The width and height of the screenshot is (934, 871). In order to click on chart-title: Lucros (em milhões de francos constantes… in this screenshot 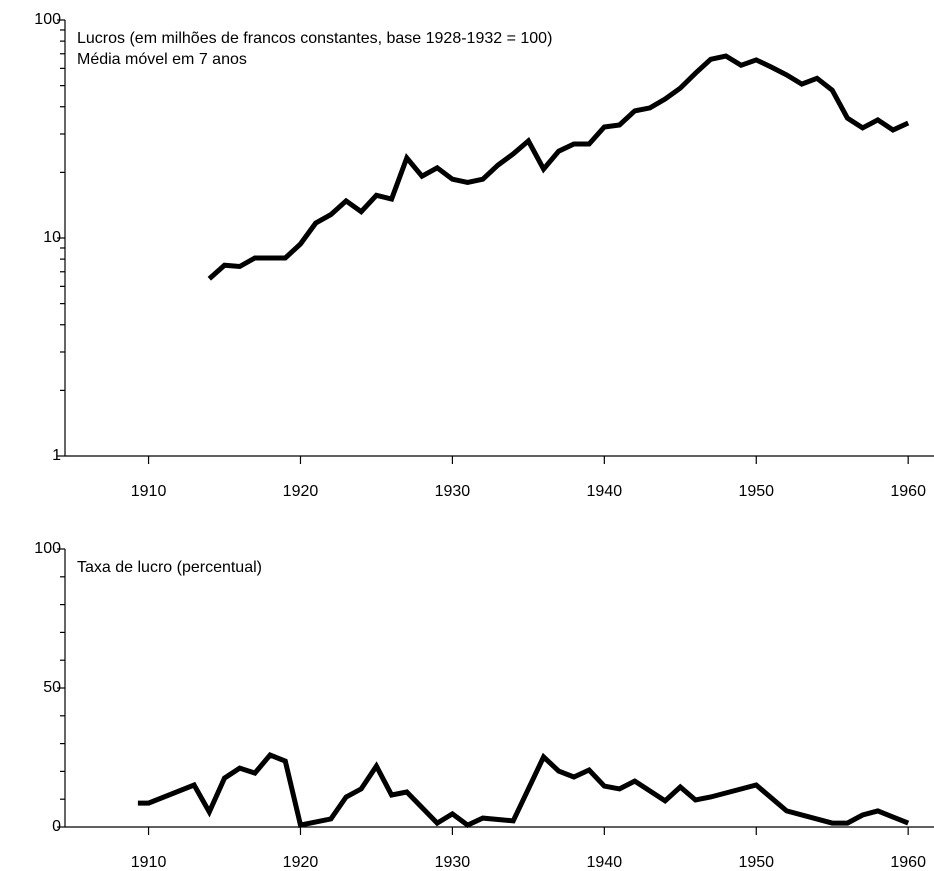, I will do `click(314, 38)`.